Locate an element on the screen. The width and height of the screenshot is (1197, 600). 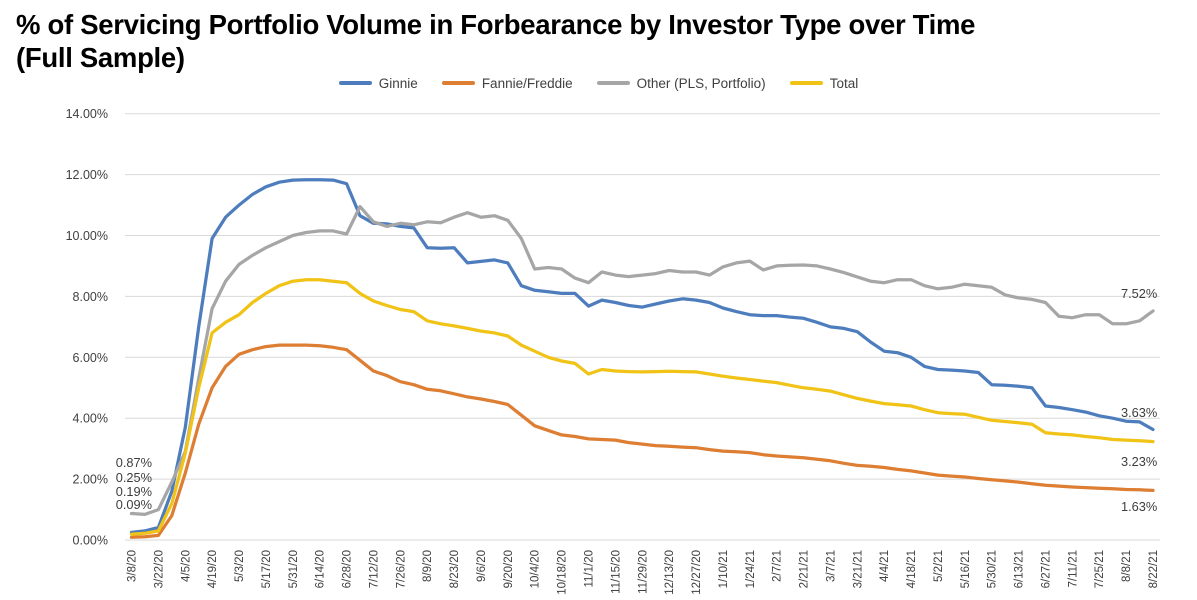
y-axis-tick-label: 10.00% is located at coordinates (87, 236).